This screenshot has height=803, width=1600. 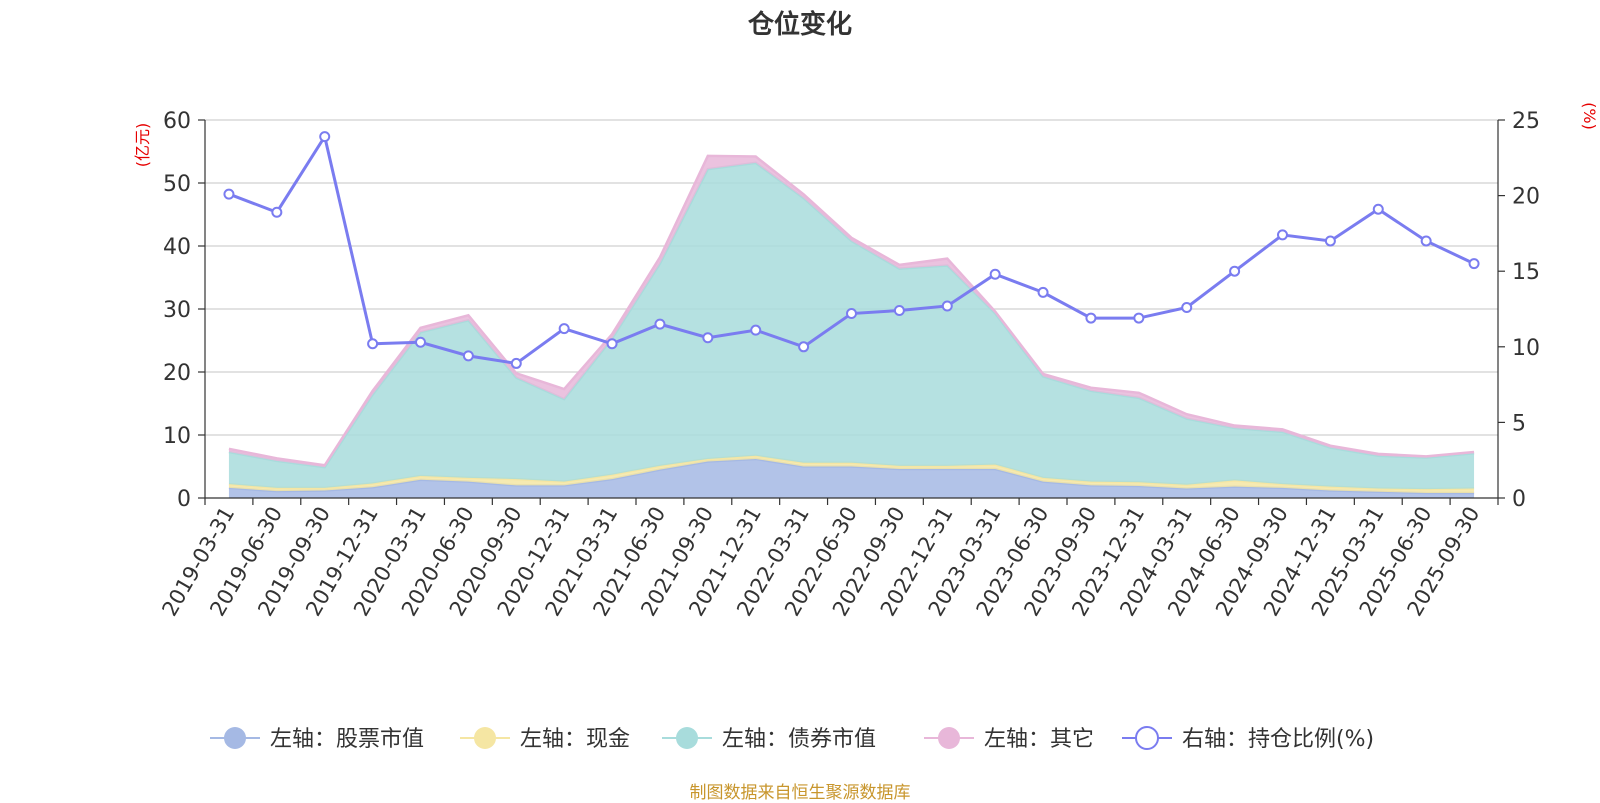 I want to click on legend-label-4: 左轴：其它, so click(x=1039, y=739).